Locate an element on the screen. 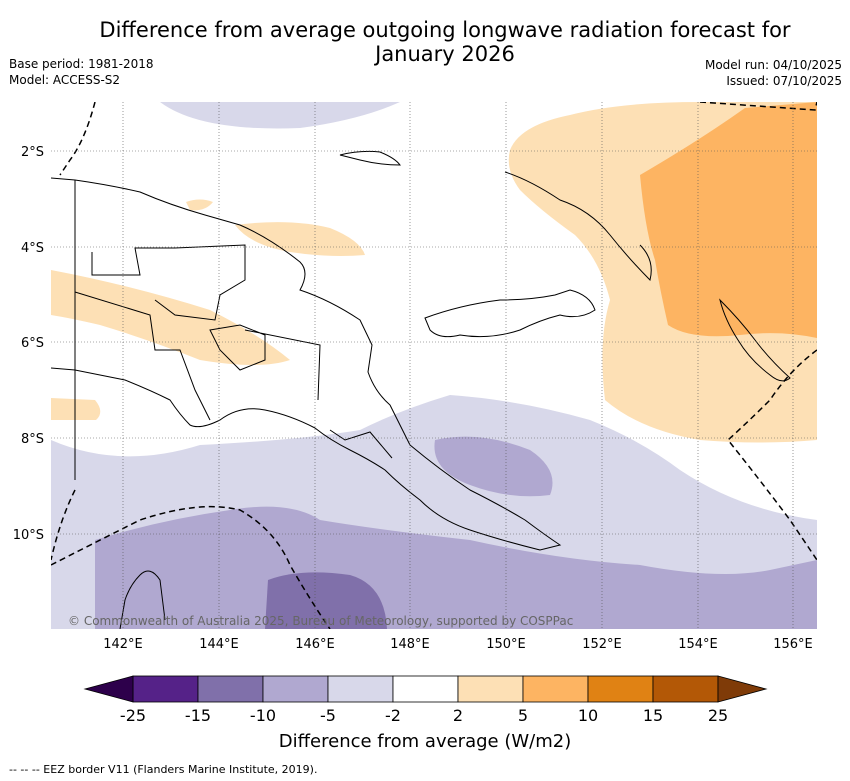 The width and height of the screenshot is (850, 781). indonesia-png-border is located at coordinates (142, 330).